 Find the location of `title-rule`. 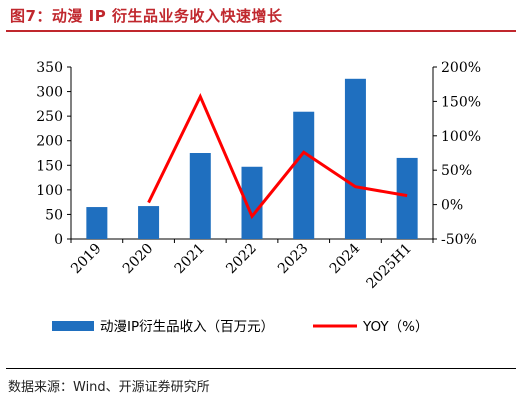

title-rule is located at coordinates (261, 31).